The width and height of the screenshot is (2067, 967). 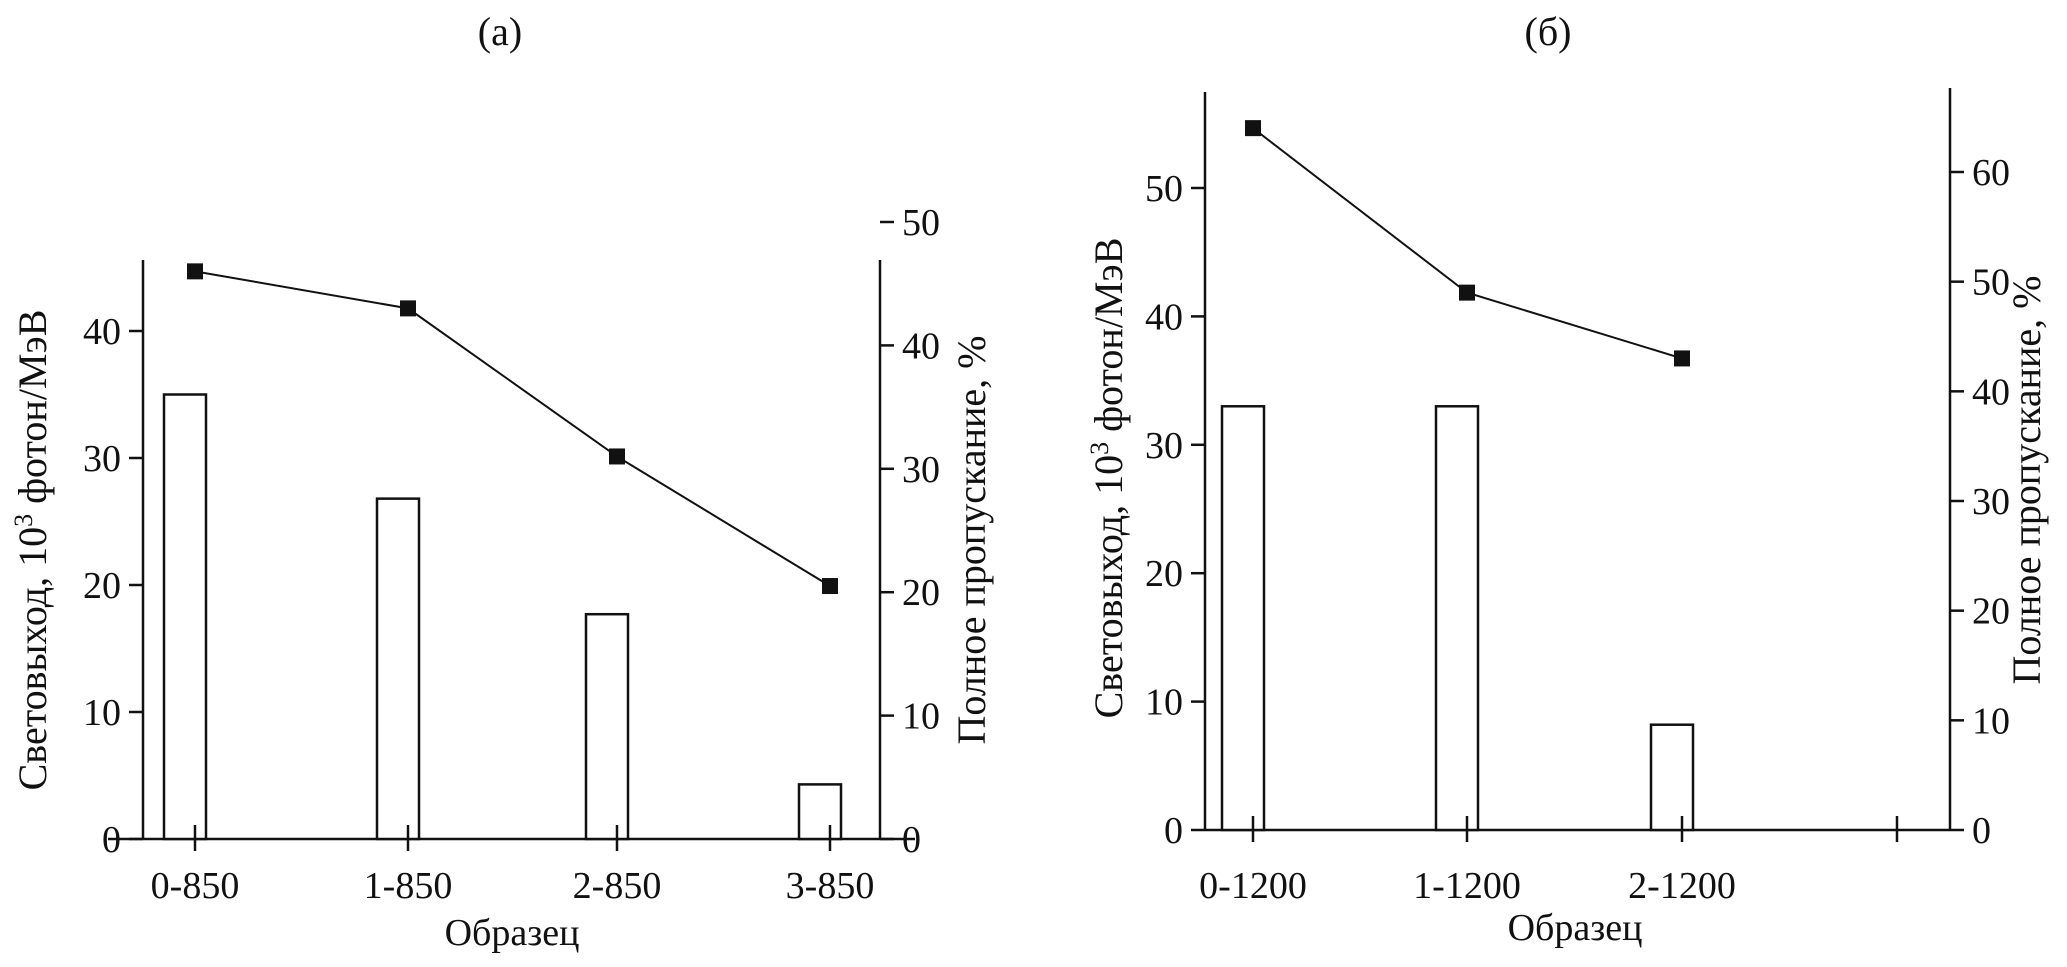 I want to click on panel-a-x-axis-title: Образец, so click(x=512, y=933).